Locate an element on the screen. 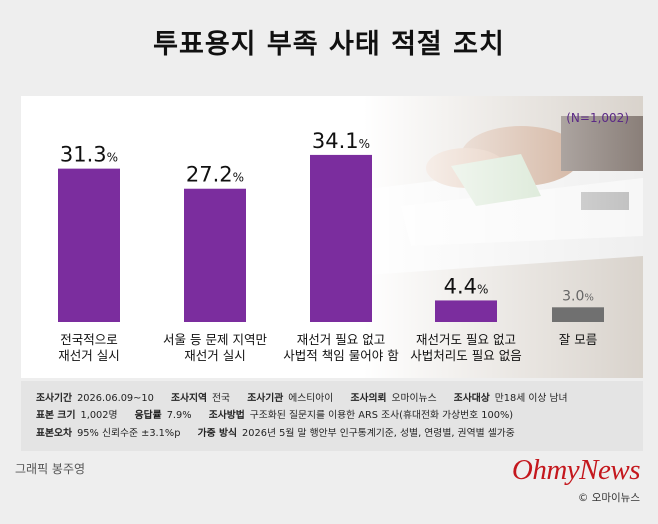 The height and width of the screenshot is (524, 658). ohmynews-logo: OhmyNews is located at coordinates (576, 470).